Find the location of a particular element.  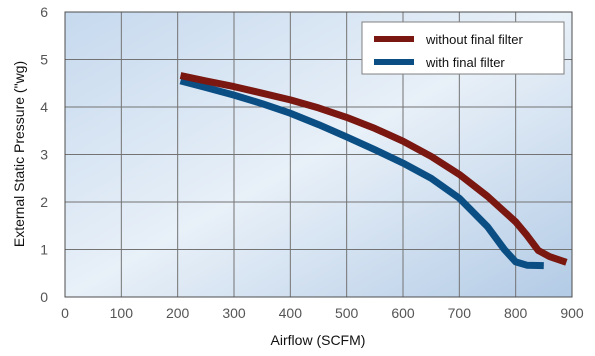

legend-label-with-final-filter: with final filter is located at coordinates (465, 62).